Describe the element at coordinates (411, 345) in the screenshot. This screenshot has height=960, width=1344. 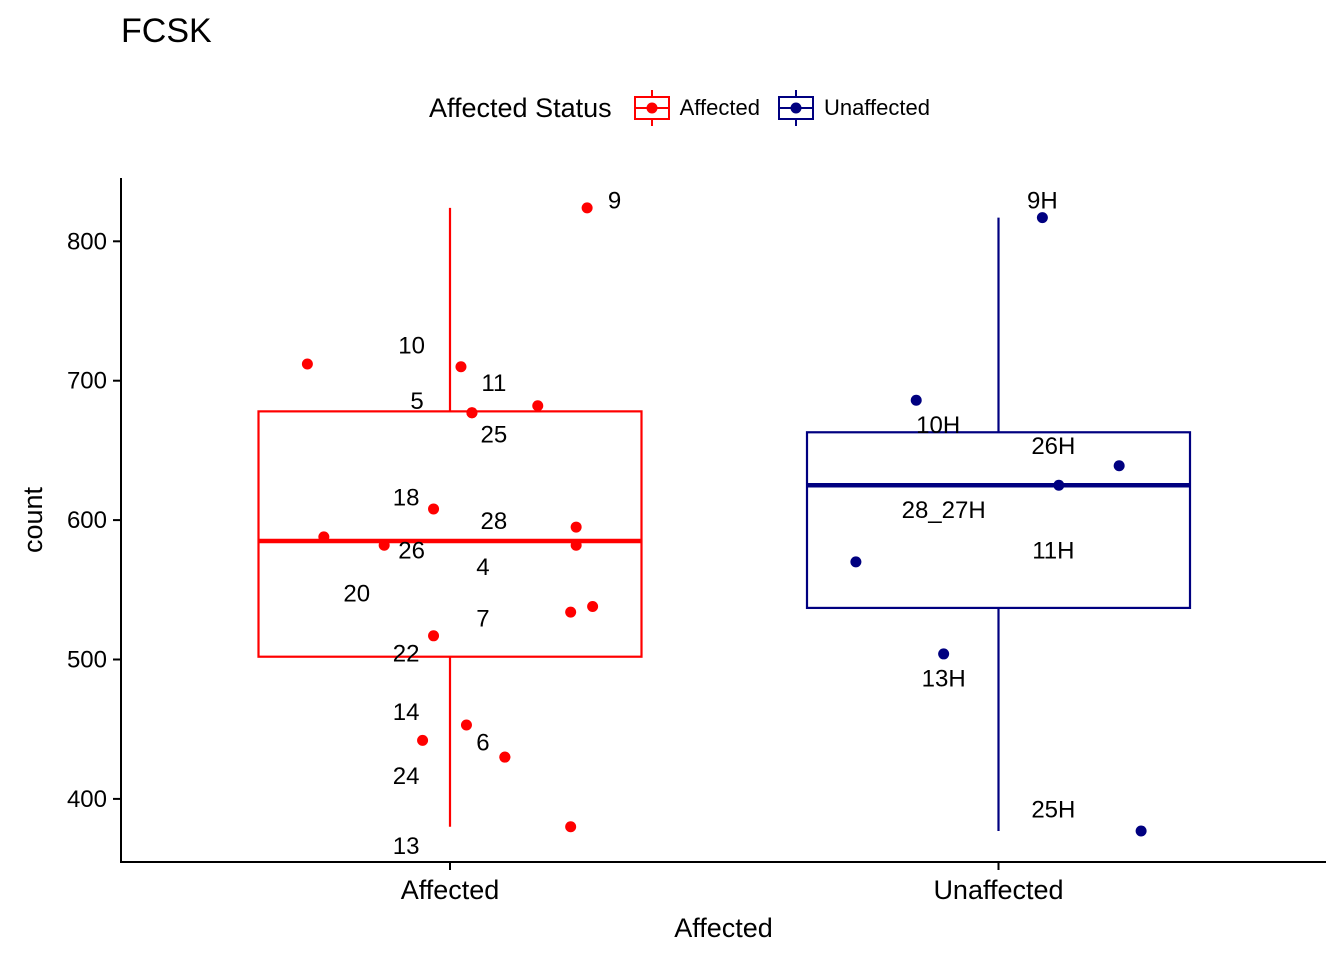
I see `point-label-10: 10` at that location.